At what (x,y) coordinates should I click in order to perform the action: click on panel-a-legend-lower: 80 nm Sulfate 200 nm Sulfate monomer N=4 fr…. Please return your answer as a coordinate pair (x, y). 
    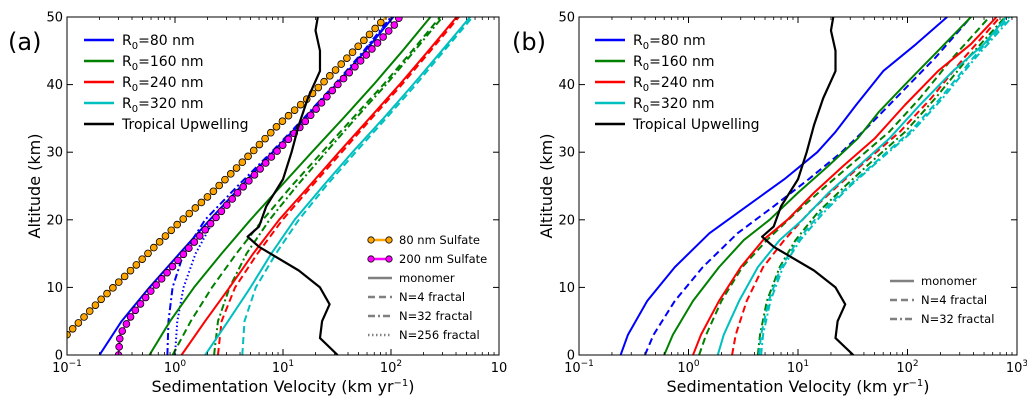
    Looking at the image, I should click on (427, 287).